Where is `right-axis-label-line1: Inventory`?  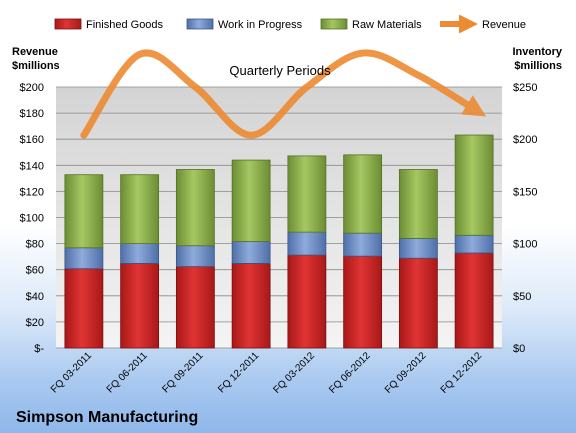
right-axis-label-line1: Inventory is located at coordinates (537, 52).